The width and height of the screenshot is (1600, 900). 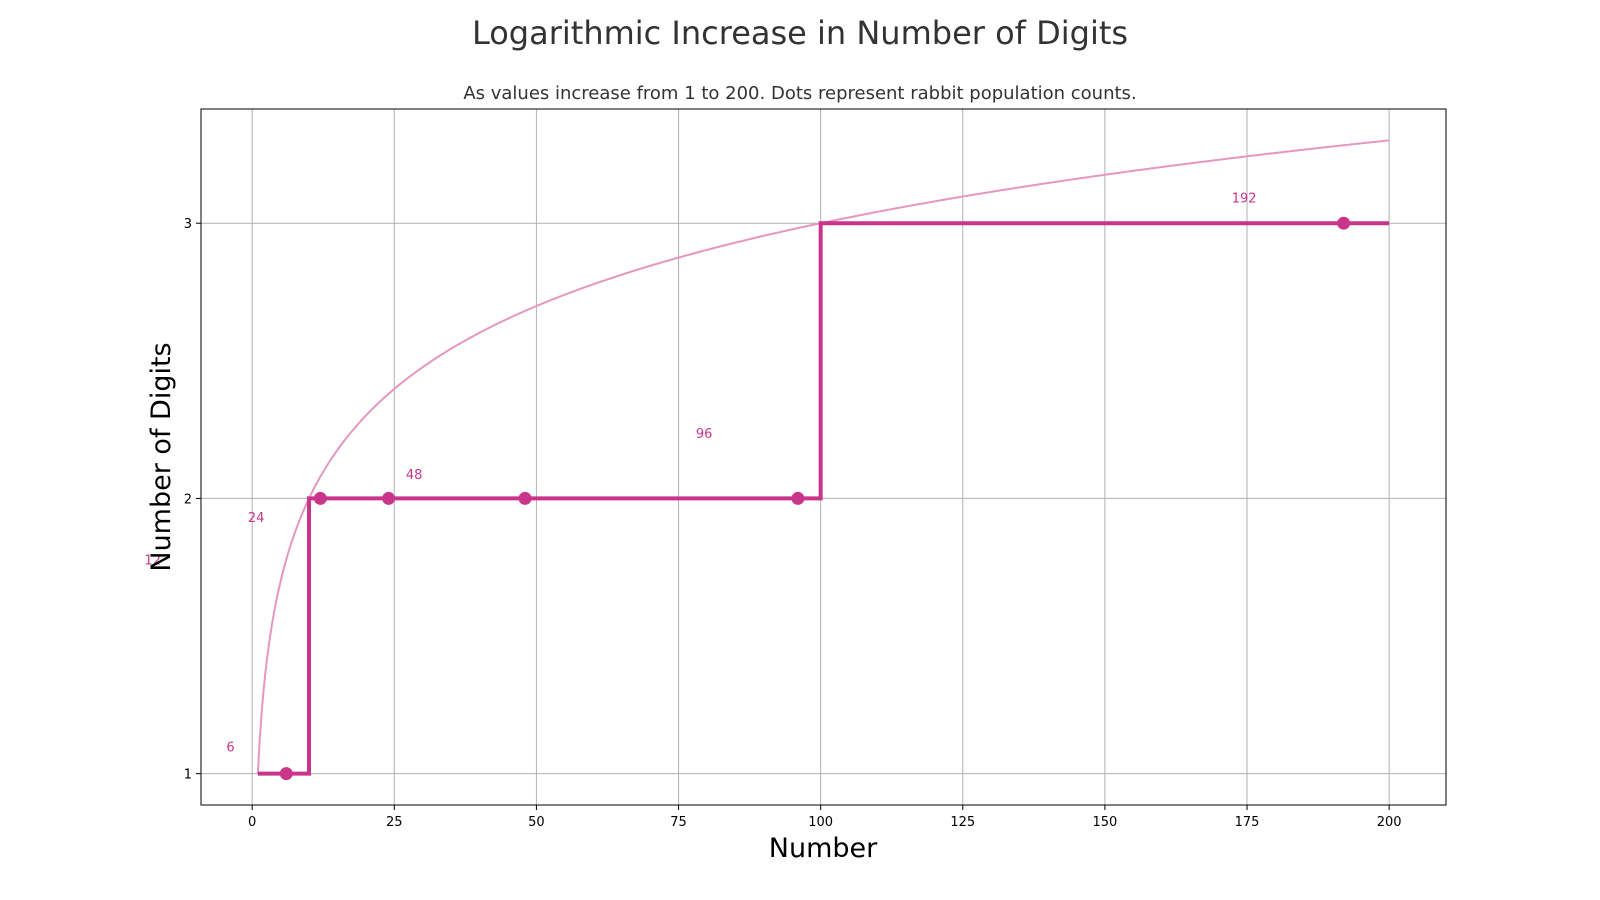 What do you see at coordinates (820, 822) in the screenshot?
I see `x-tick-label: 100` at bounding box center [820, 822].